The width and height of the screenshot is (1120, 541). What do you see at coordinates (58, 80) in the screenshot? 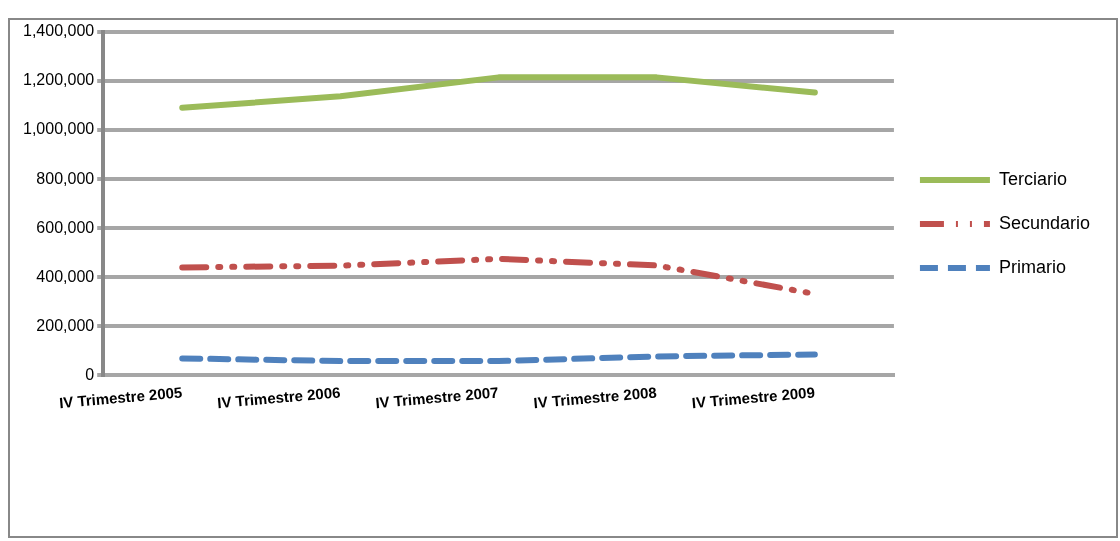
I see `y-tick-label: 1,200,000` at bounding box center [58, 80].